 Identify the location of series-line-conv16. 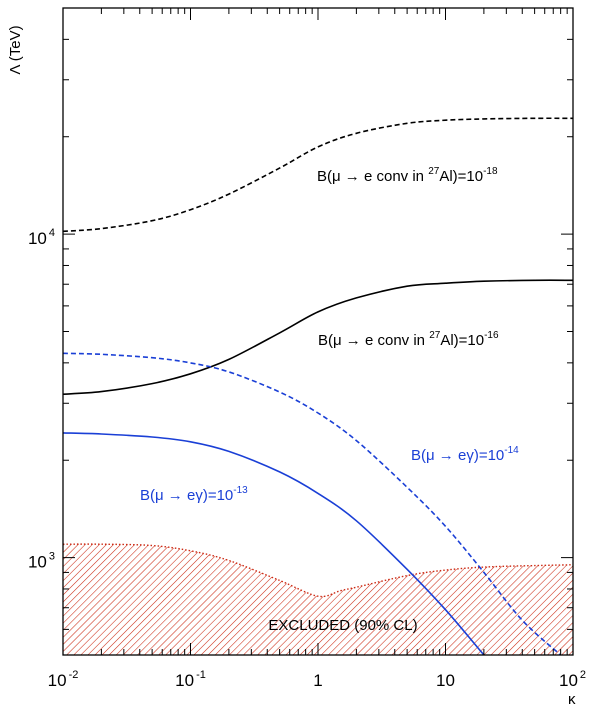
(318, 337).